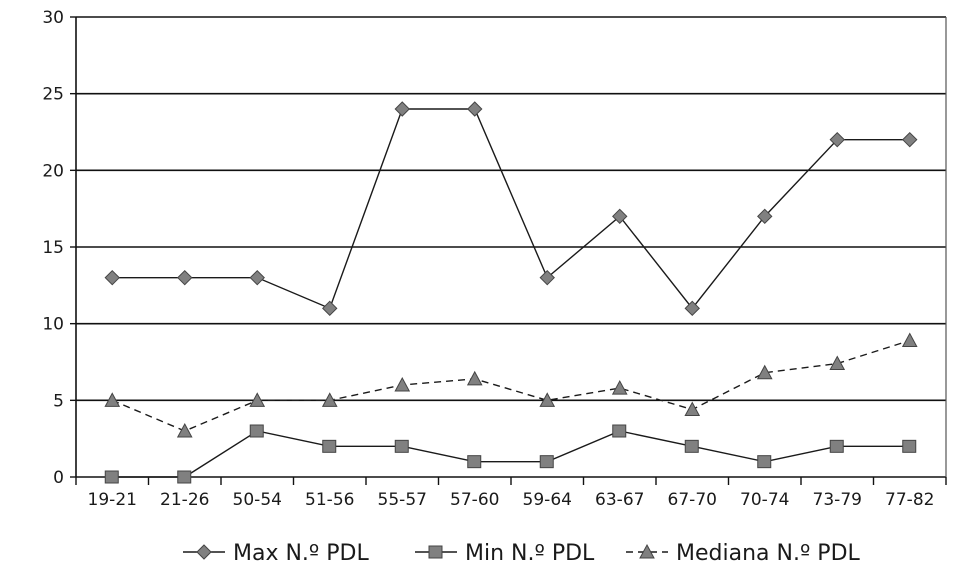 The height and width of the screenshot is (578, 978). I want to click on y-tick-label: 25, so click(53, 95).